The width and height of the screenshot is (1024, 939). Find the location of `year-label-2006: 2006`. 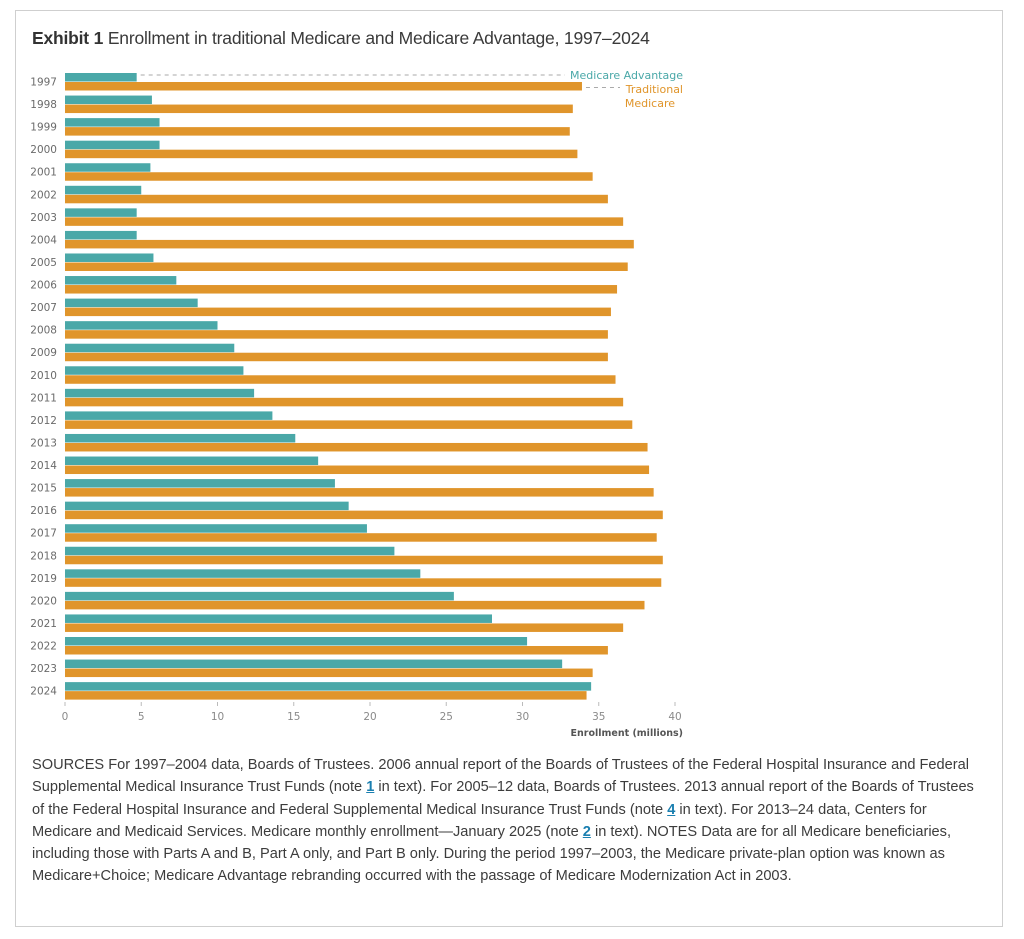

year-label-2006: 2006 is located at coordinates (43, 286).